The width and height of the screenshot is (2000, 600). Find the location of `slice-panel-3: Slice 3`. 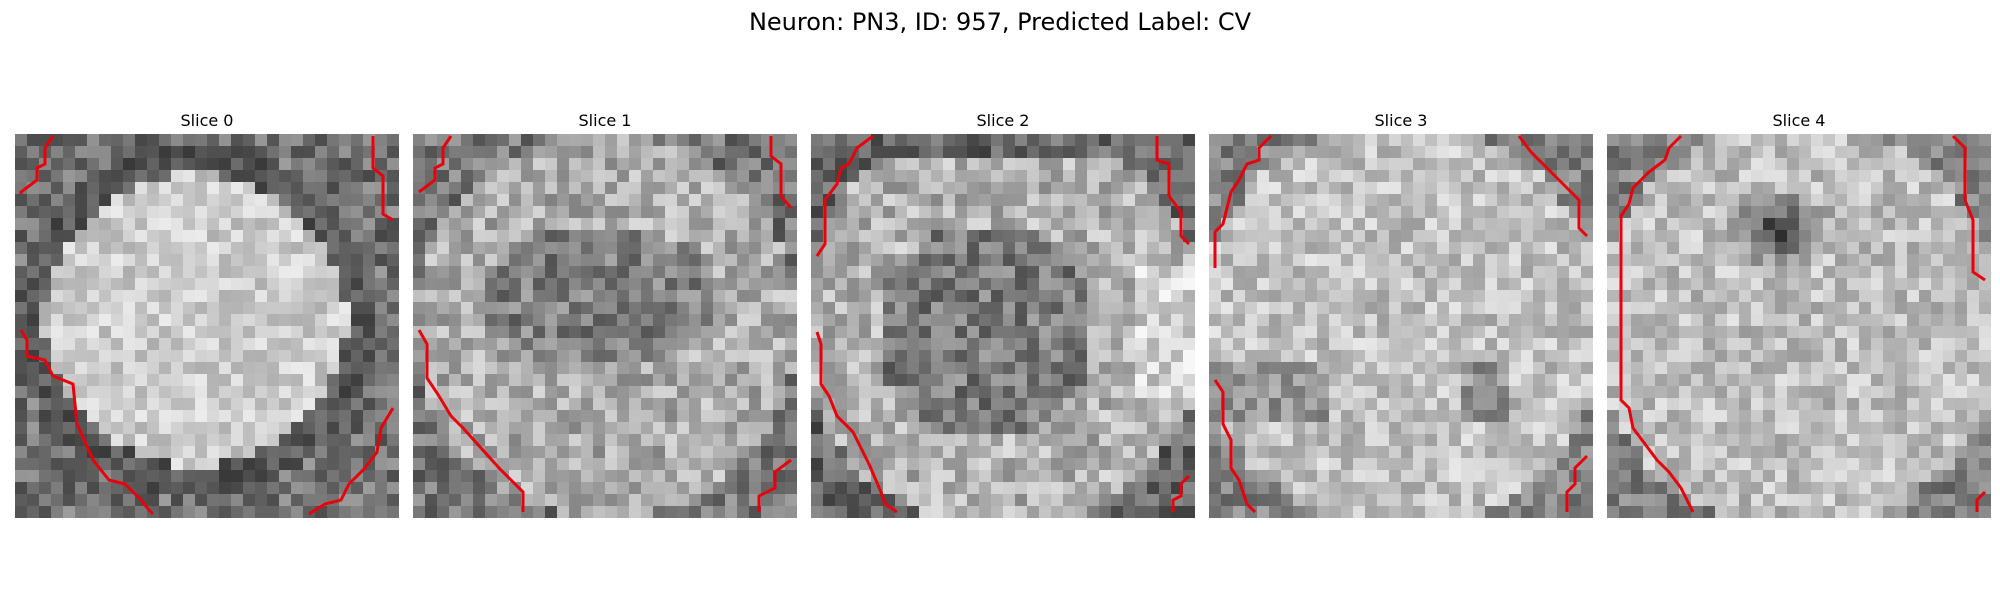

slice-panel-3: Slice 3 is located at coordinates (1401, 313).